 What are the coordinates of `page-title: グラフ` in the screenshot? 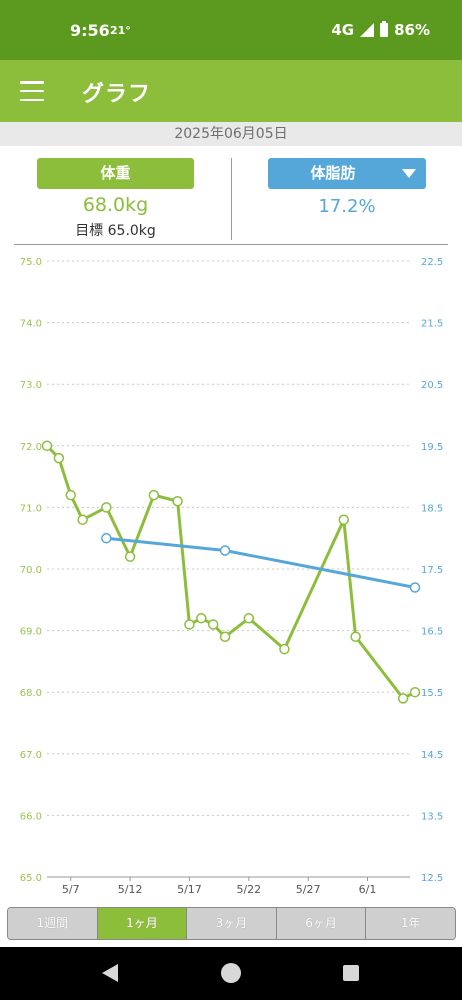 It's located at (117, 94).